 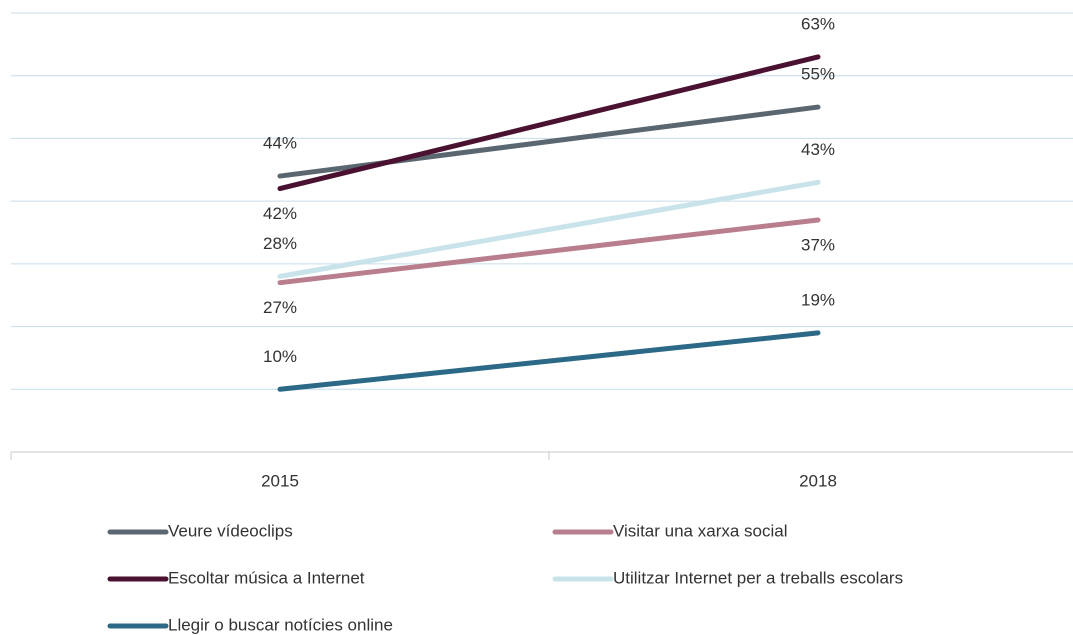 I want to click on legend-label: Veure vídeoclips, so click(x=230, y=530).